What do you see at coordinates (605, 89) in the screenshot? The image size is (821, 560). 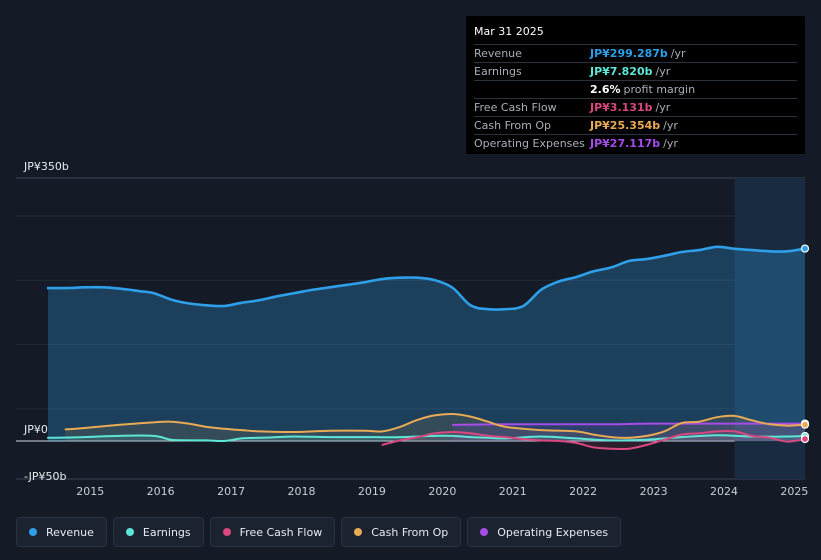 I see `tooltip-value: 2.6%` at bounding box center [605, 89].